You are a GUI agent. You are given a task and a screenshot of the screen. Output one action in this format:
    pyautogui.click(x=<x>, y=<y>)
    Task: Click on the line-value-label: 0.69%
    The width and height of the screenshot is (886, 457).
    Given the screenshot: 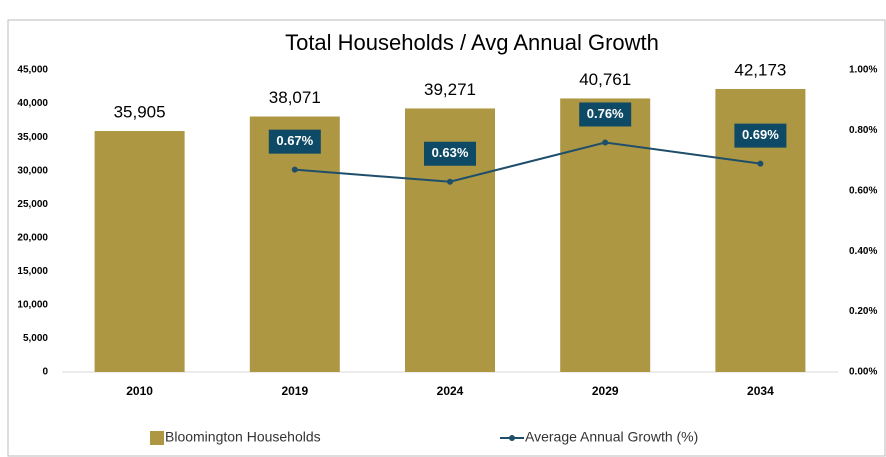 What is the action you would take?
    pyautogui.click(x=760, y=134)
    